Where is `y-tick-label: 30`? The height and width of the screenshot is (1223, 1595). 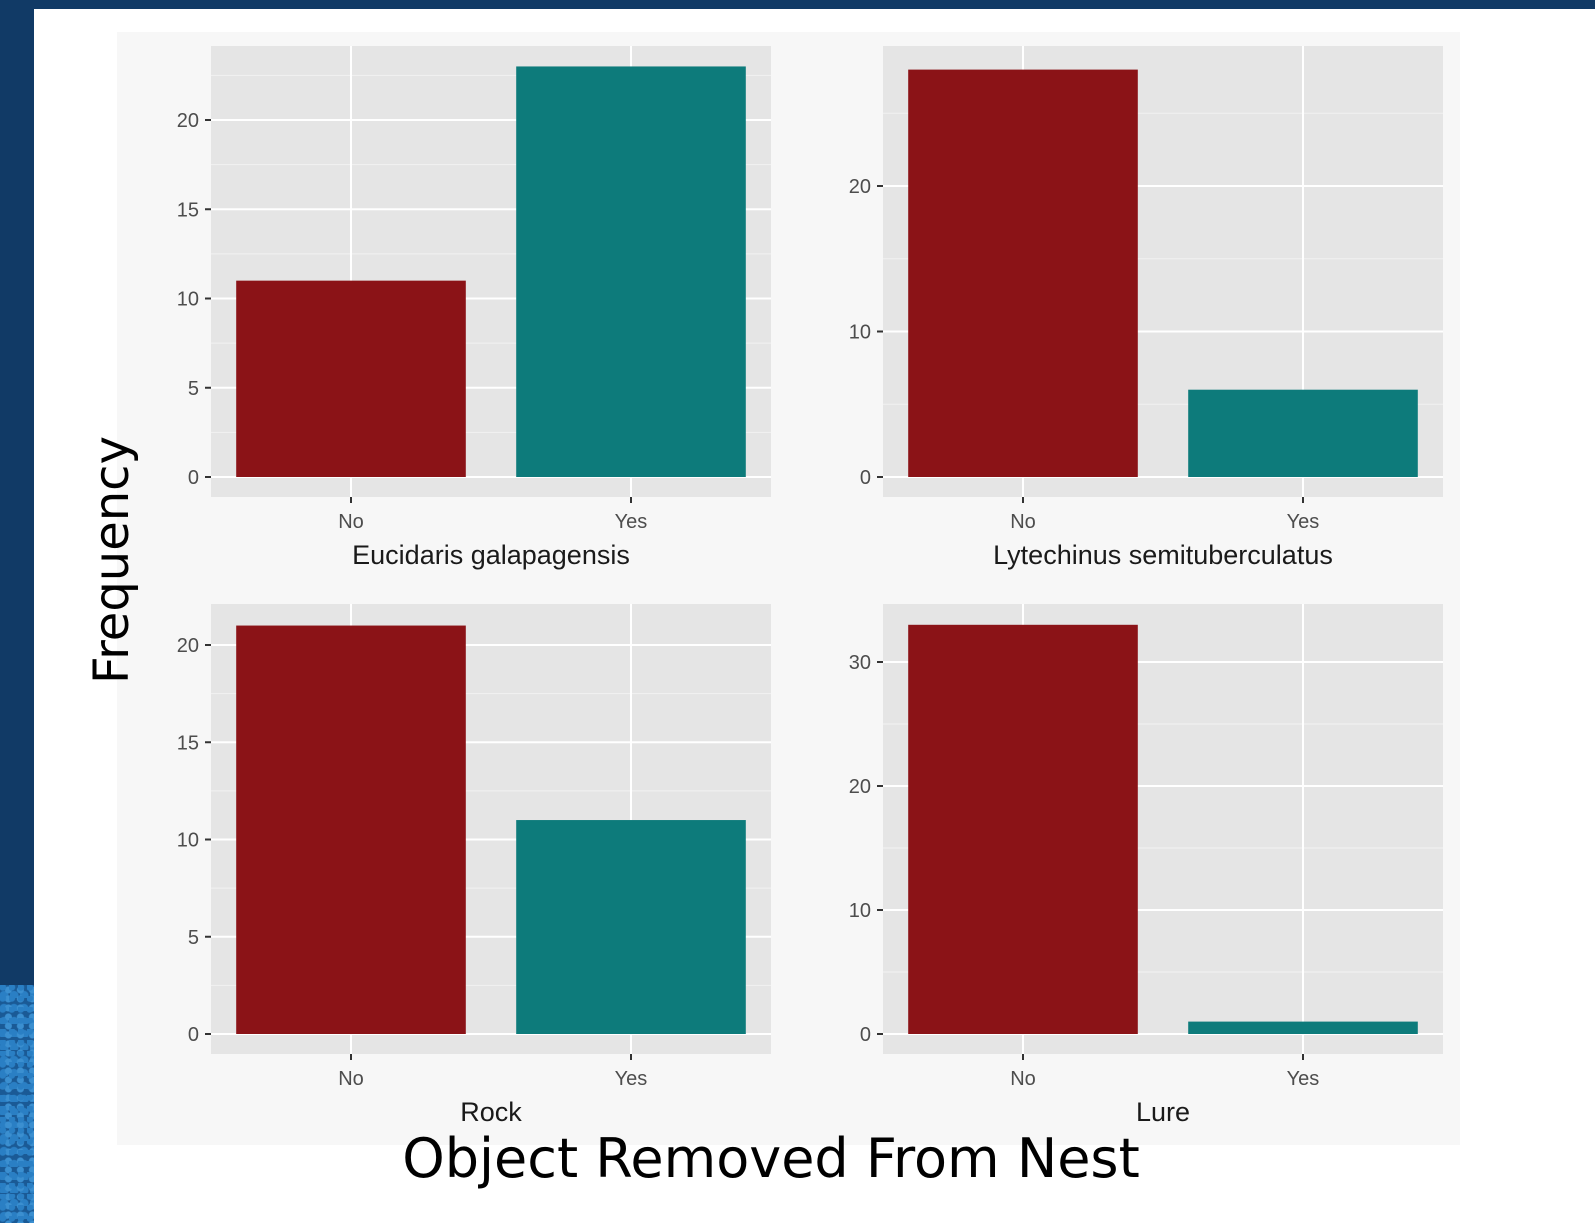 y-tick-label: 30 is located at coordinates (860, 663).